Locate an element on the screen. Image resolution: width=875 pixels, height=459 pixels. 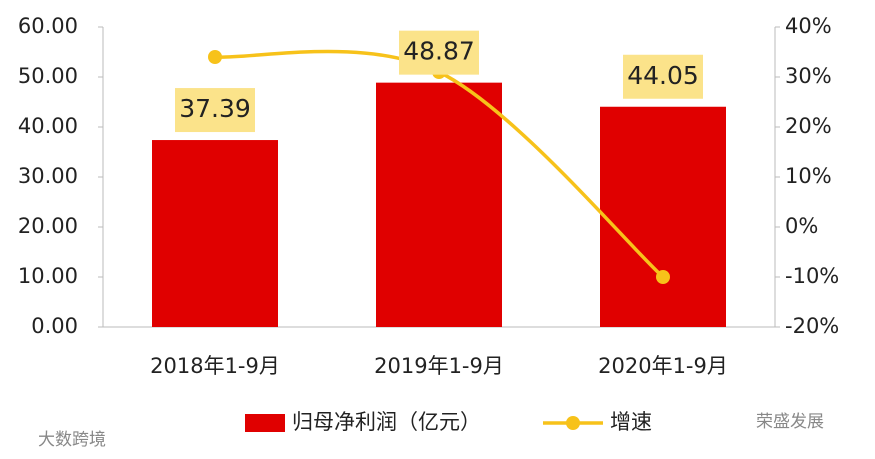
data-label: 48.87 is located at coordinates (439, 51).